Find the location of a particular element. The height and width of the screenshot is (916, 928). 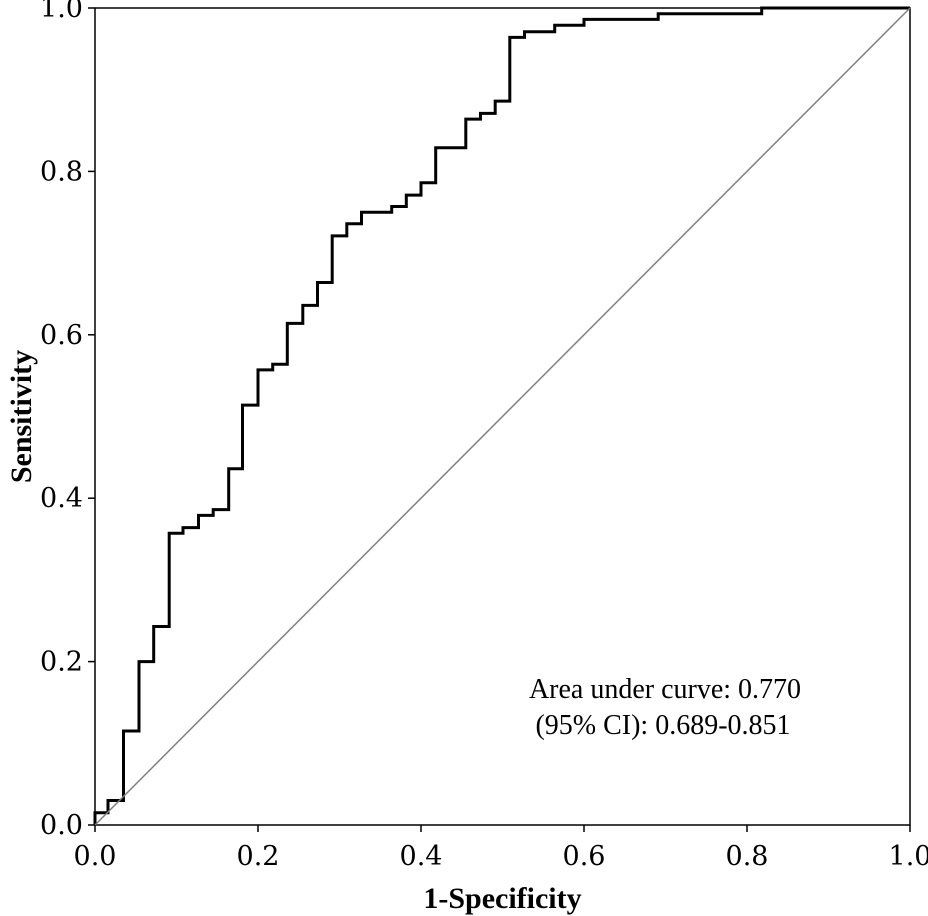

y-tick-label: 0.2 is located at coordinates (61, 662).